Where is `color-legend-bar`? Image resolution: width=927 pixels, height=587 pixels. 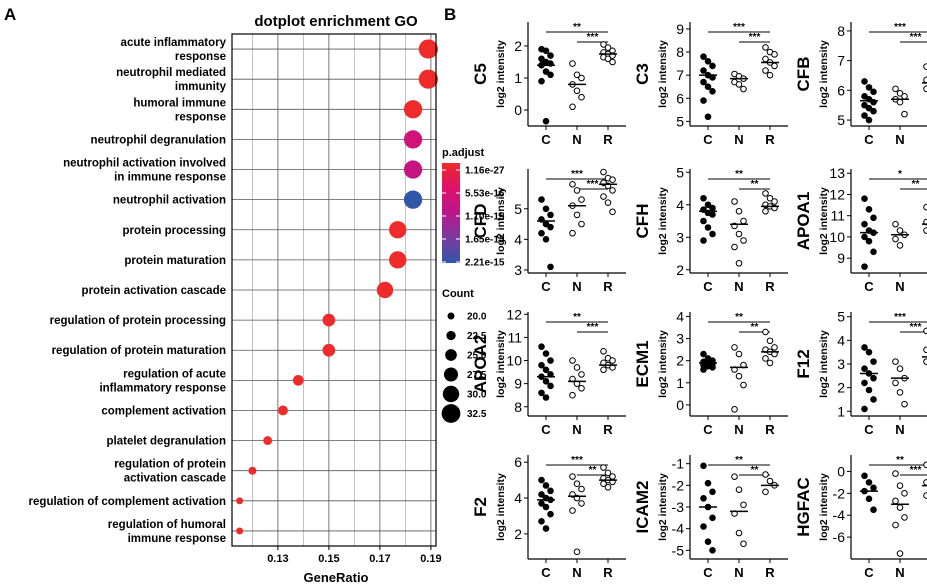 color-legend-bar is located at coordinates (451, 213).